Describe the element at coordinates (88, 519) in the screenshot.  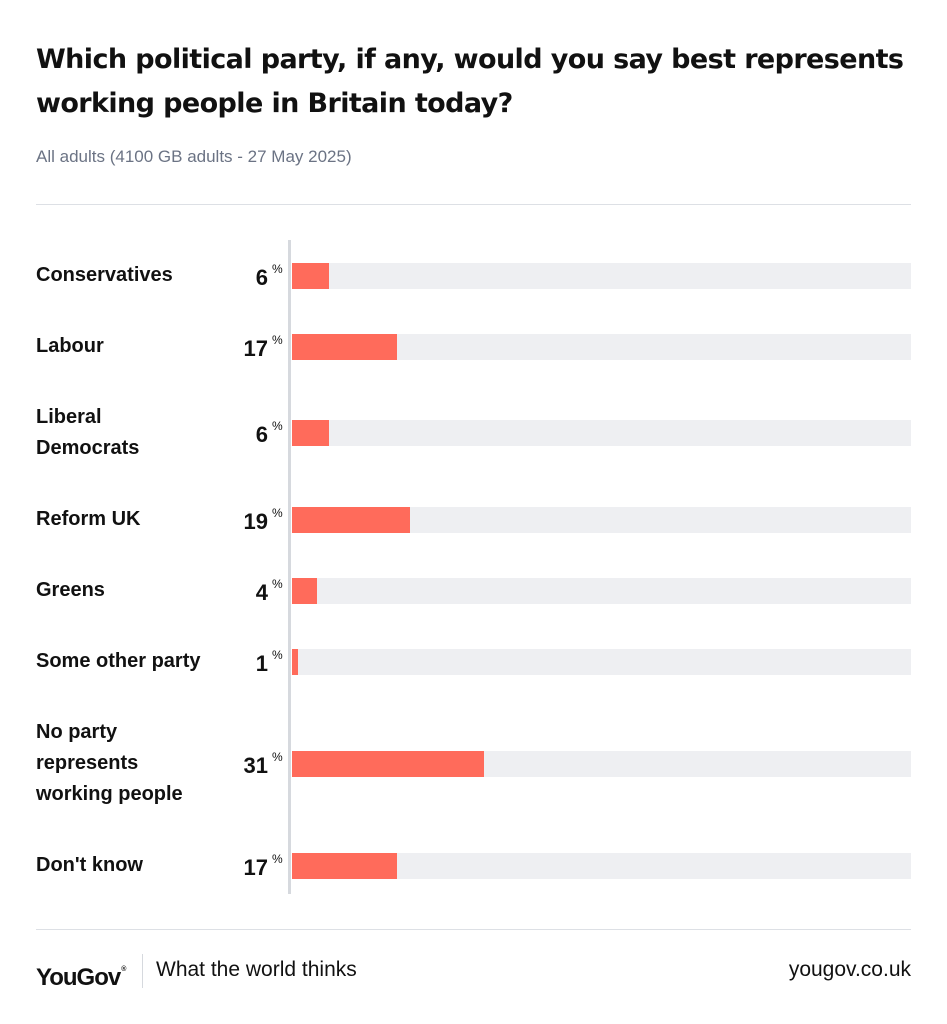
I see `category-label: Reform UK` at that location.